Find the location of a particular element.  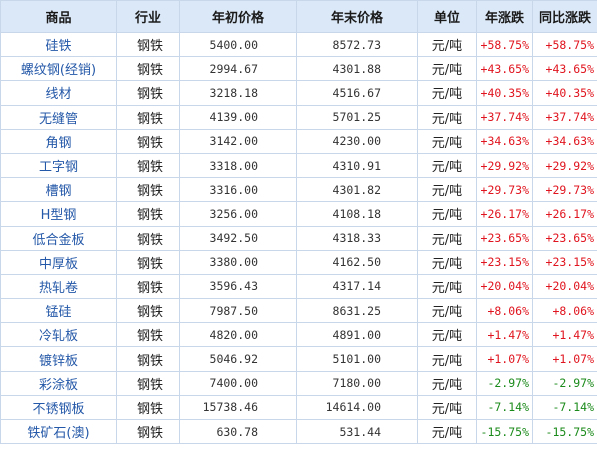

table-row: 热轧卷 钢铁 3596.43 4317.14 元/吨 +20.04% +20.04% is located at coordinates (298, 286).